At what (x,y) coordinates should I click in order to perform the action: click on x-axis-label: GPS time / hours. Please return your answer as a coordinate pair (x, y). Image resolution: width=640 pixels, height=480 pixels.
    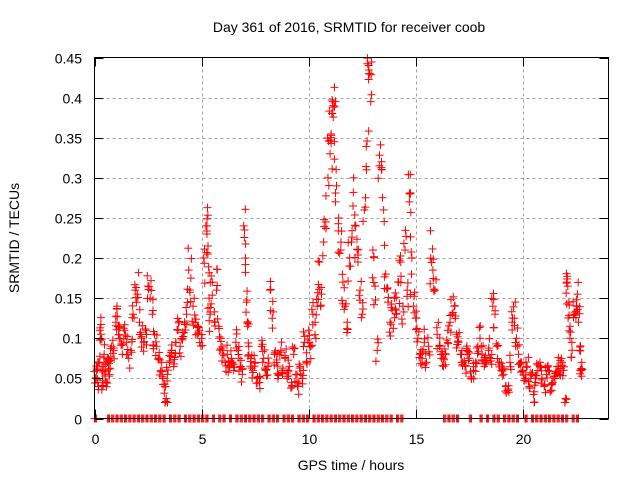
    Looking at the image, I should click on (351, 465).